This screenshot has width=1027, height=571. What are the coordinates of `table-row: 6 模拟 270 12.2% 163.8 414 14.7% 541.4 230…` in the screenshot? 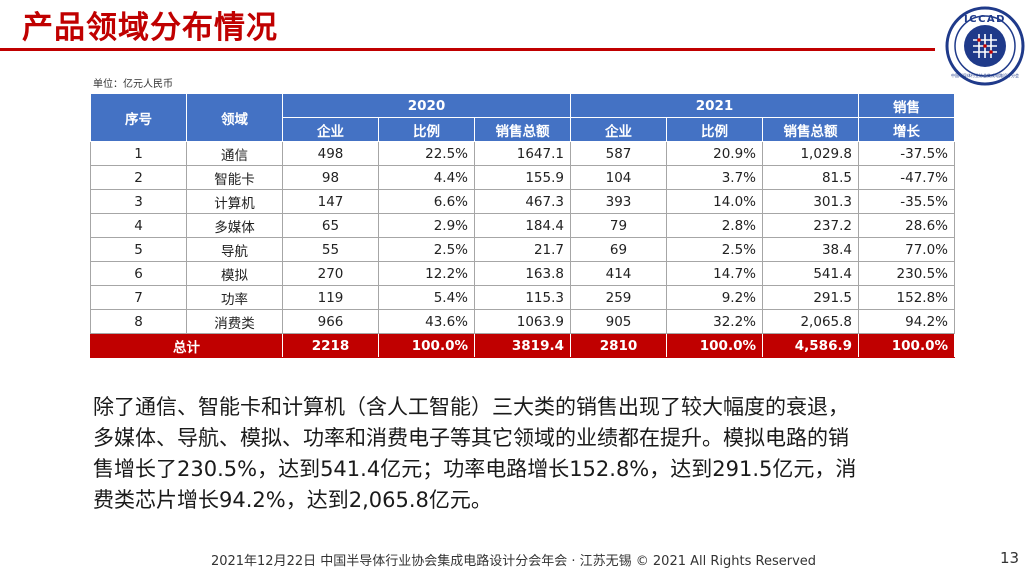 It's located at (522, 273).